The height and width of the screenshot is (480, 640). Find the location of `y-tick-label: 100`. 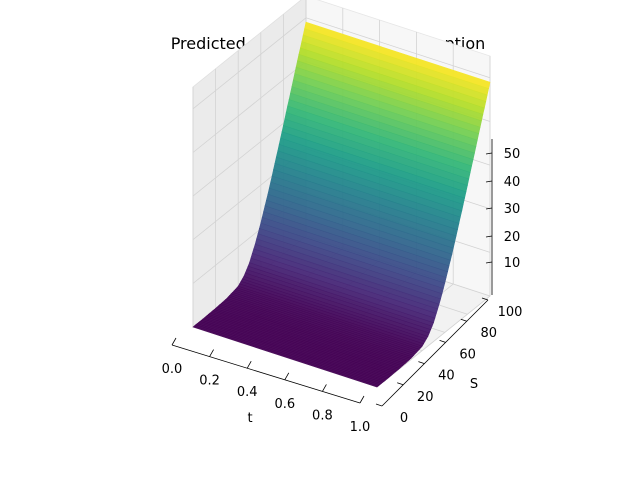

y-tick-label: 100 is located at coordinates (510, 312).